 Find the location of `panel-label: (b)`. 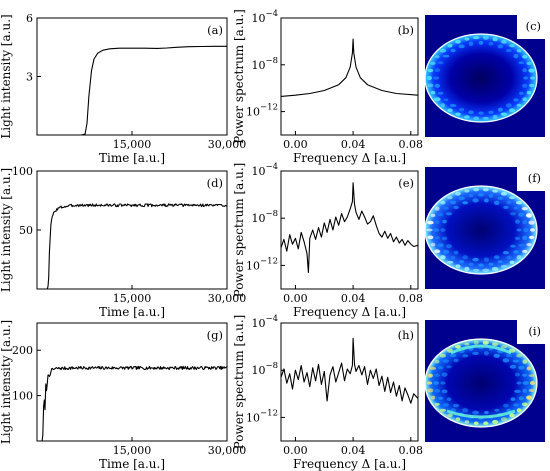

panel-label: (b) is located at coordinates (406, 30).